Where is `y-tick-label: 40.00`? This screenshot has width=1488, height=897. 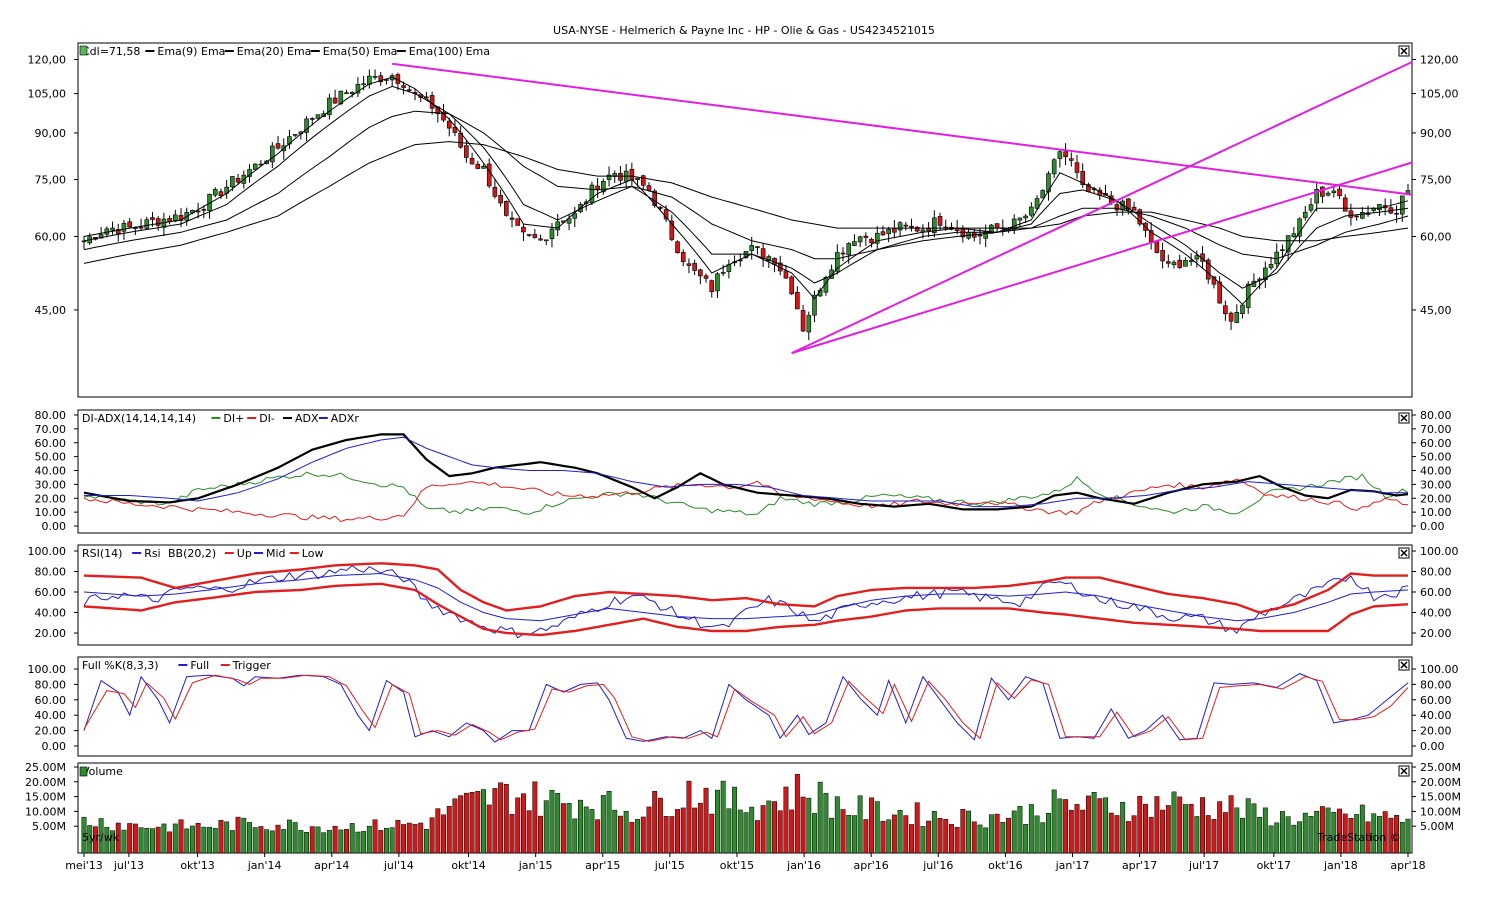
y-tick-label: 40.00 is located at coordinates (1436, 715).